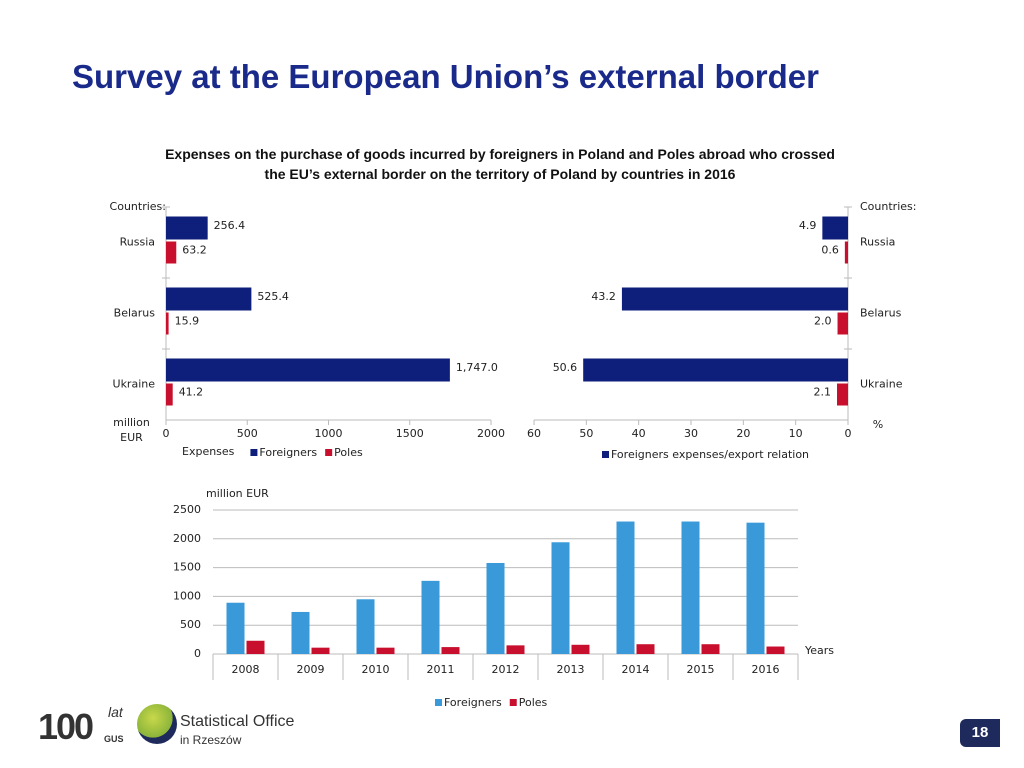  Describe the element at coordinates (823, 321) in the screenshot. I see `value-label: 2.0` at that location.